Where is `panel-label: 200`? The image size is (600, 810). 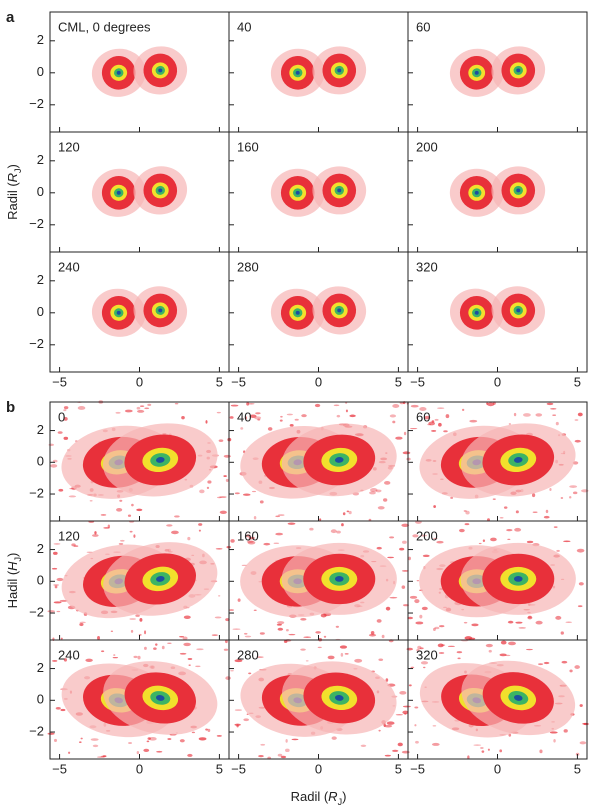
panel-label: 200 is located at coordinates (427, 535).